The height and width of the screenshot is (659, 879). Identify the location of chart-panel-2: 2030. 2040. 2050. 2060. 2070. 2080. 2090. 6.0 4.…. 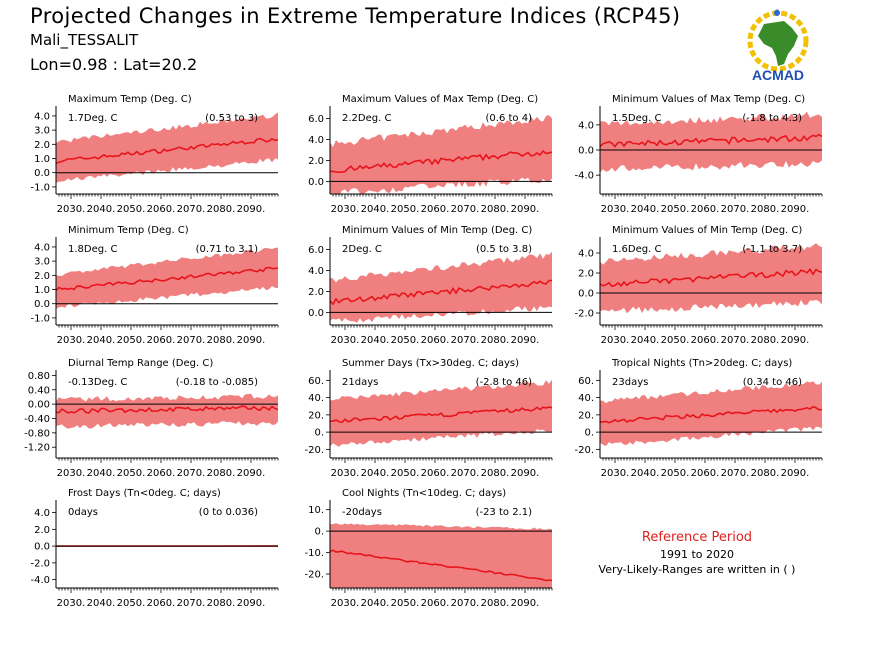
(430, 154).